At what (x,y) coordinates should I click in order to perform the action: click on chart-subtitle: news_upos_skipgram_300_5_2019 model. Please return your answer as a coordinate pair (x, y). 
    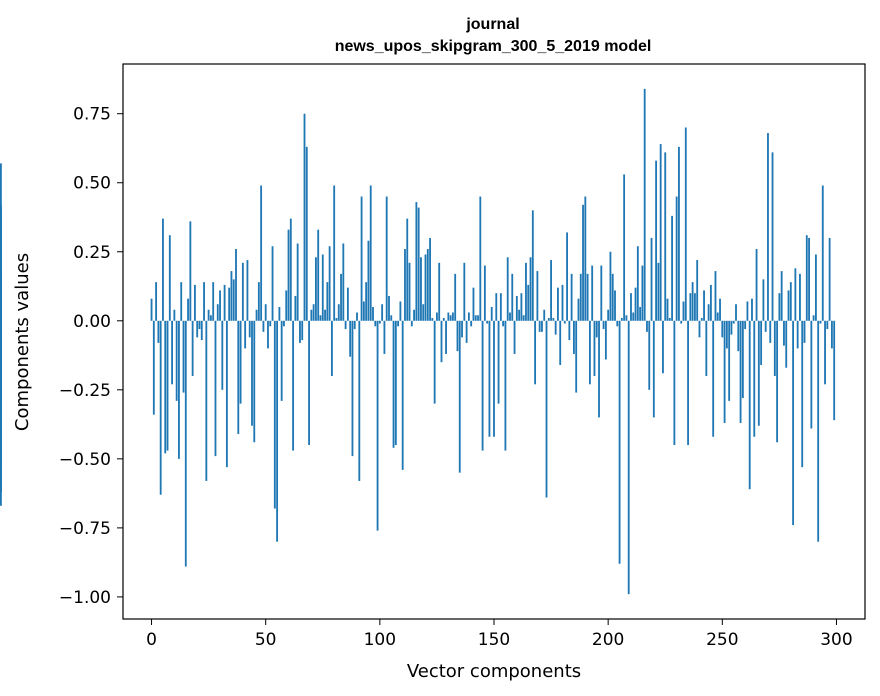
    Looking at the image, I should click on (493, 46).